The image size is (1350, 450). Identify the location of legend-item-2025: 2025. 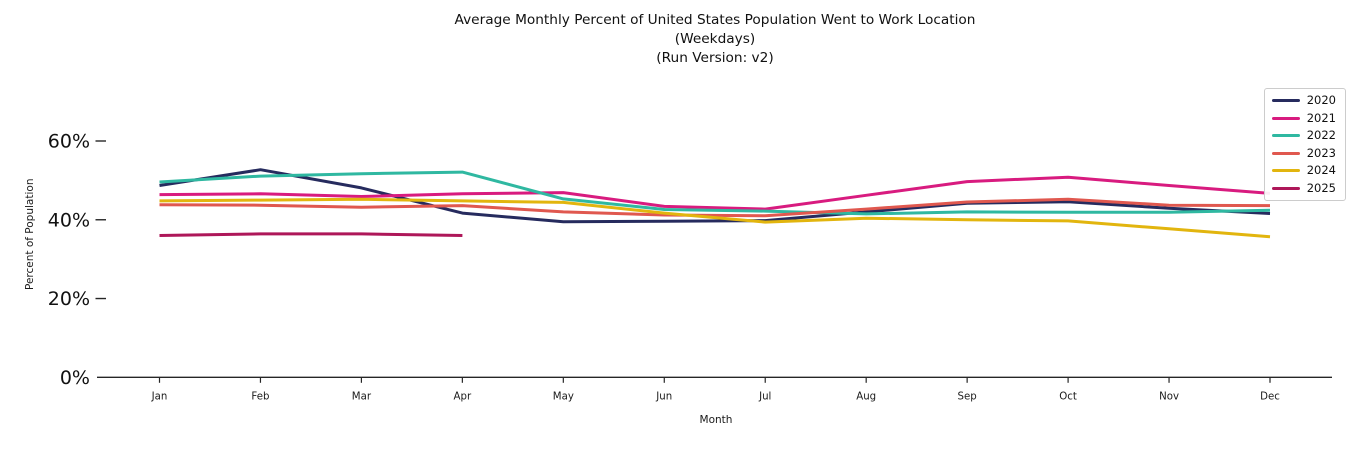
(1303, 187).